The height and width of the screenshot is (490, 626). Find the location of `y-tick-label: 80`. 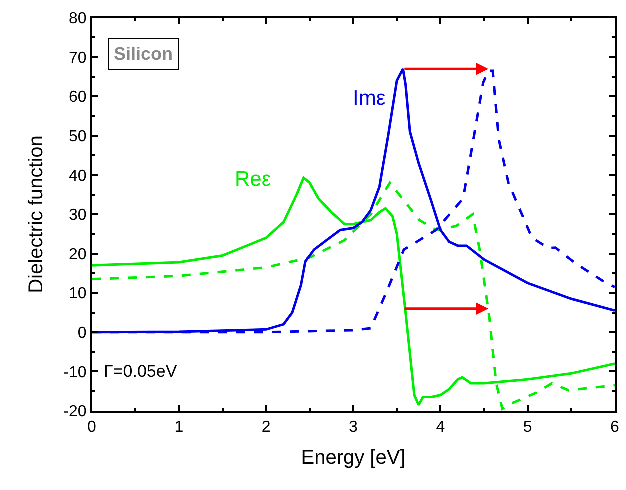

y-tick-label: 80 is located at coordinates (78, 19).